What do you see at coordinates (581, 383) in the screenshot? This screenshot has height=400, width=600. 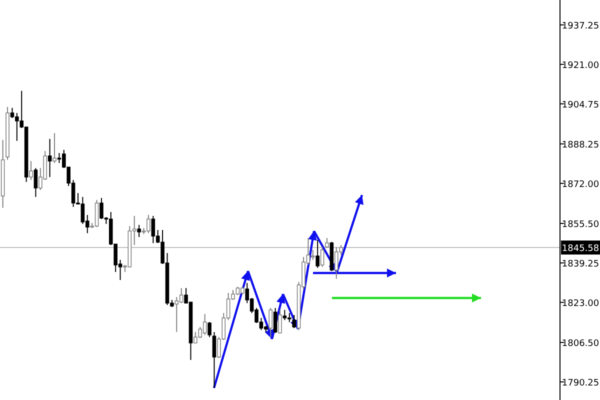 I see `y-tick-label: 1790.25` at bounding box center [581, 383].